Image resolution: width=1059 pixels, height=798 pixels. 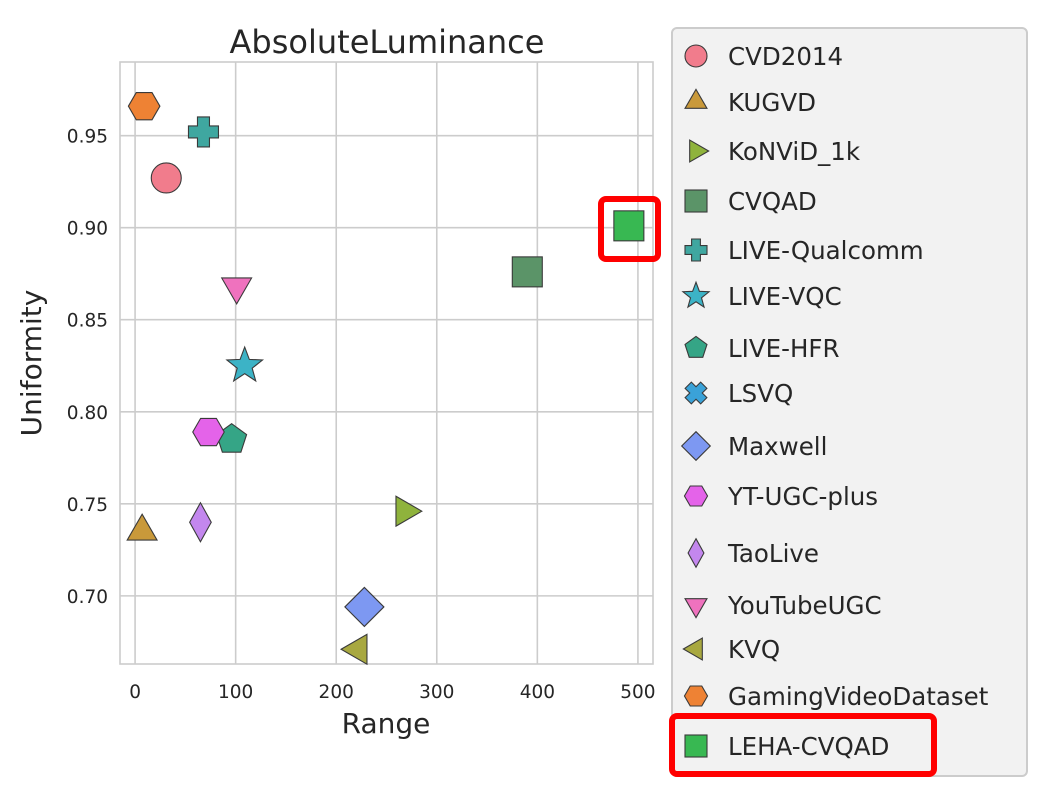 What do you see at coordinates (336, 692) in the screenshot?
I see `x-tick-label: 200` at bounding box center [336, 692].